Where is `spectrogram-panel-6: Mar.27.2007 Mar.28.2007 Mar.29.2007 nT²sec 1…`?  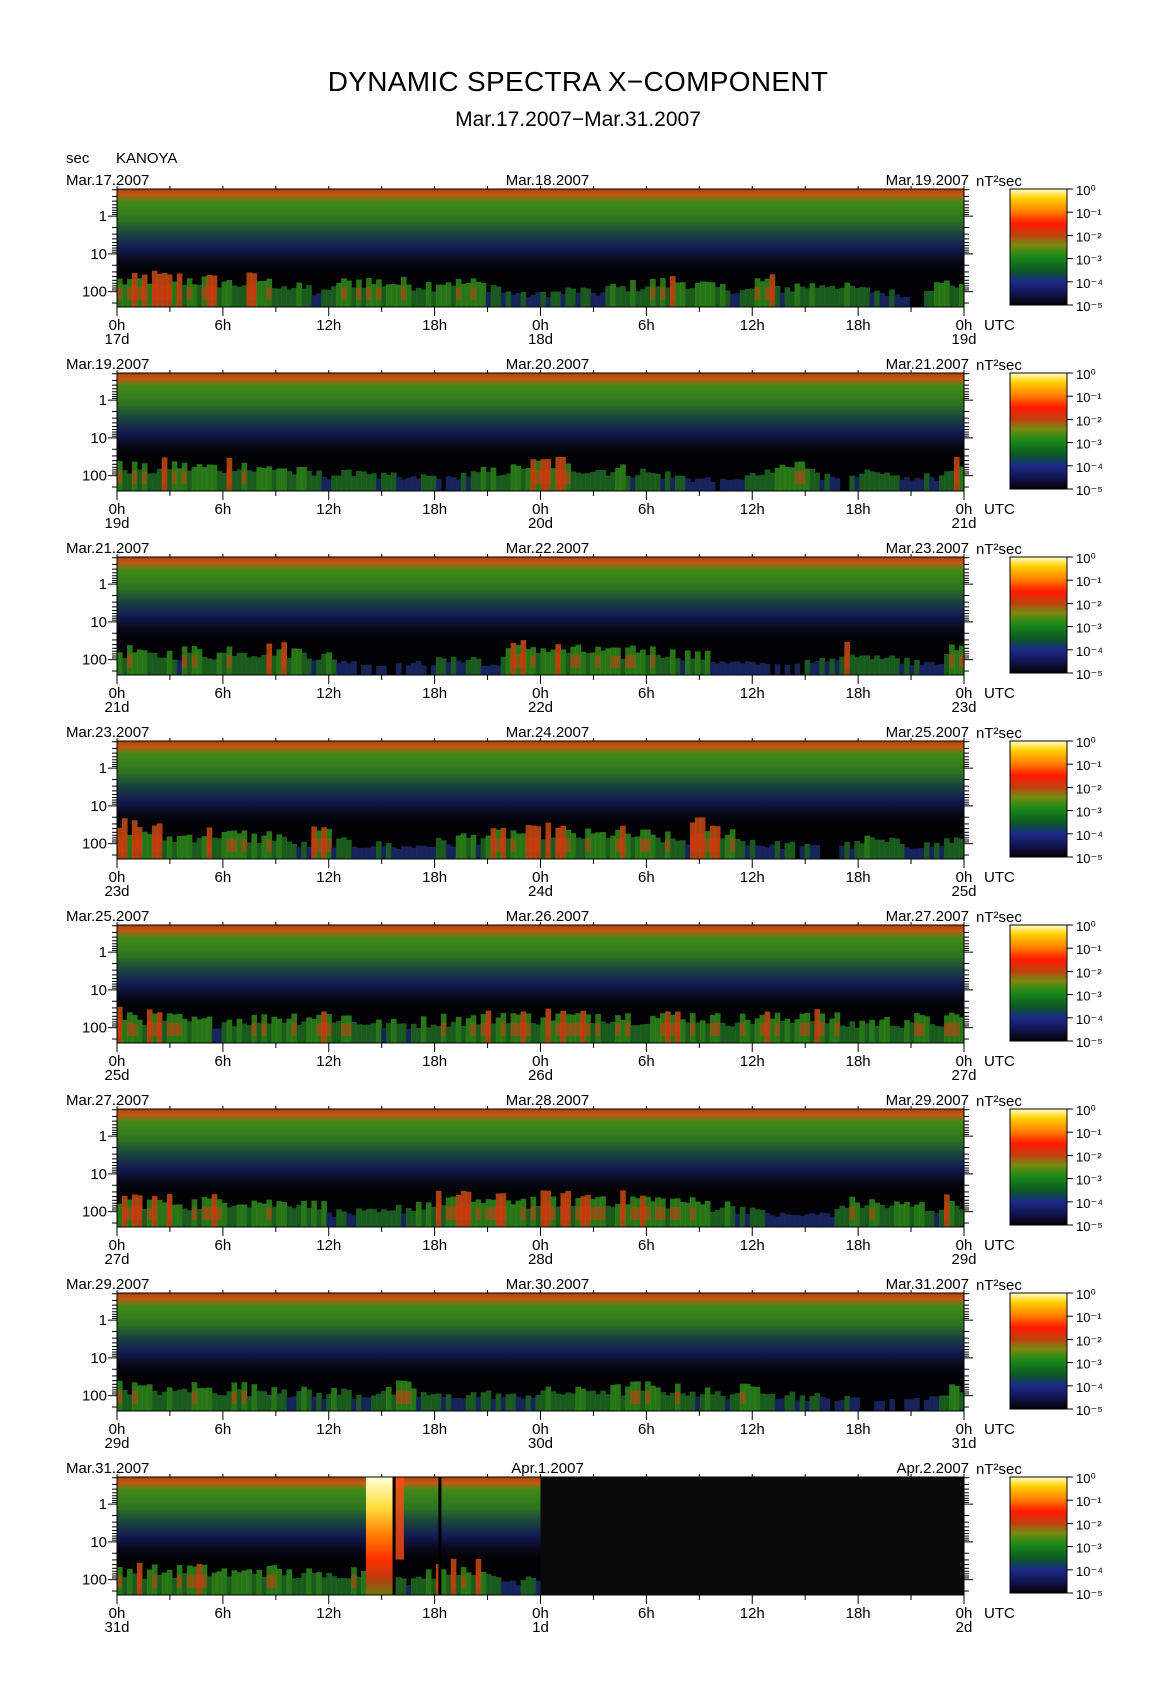 spectrogram-panel-6: Mar.27.2007 Mar.28.2007 Mar.29.2007 nT²sec 1… is located at coordinates (584, 1180).